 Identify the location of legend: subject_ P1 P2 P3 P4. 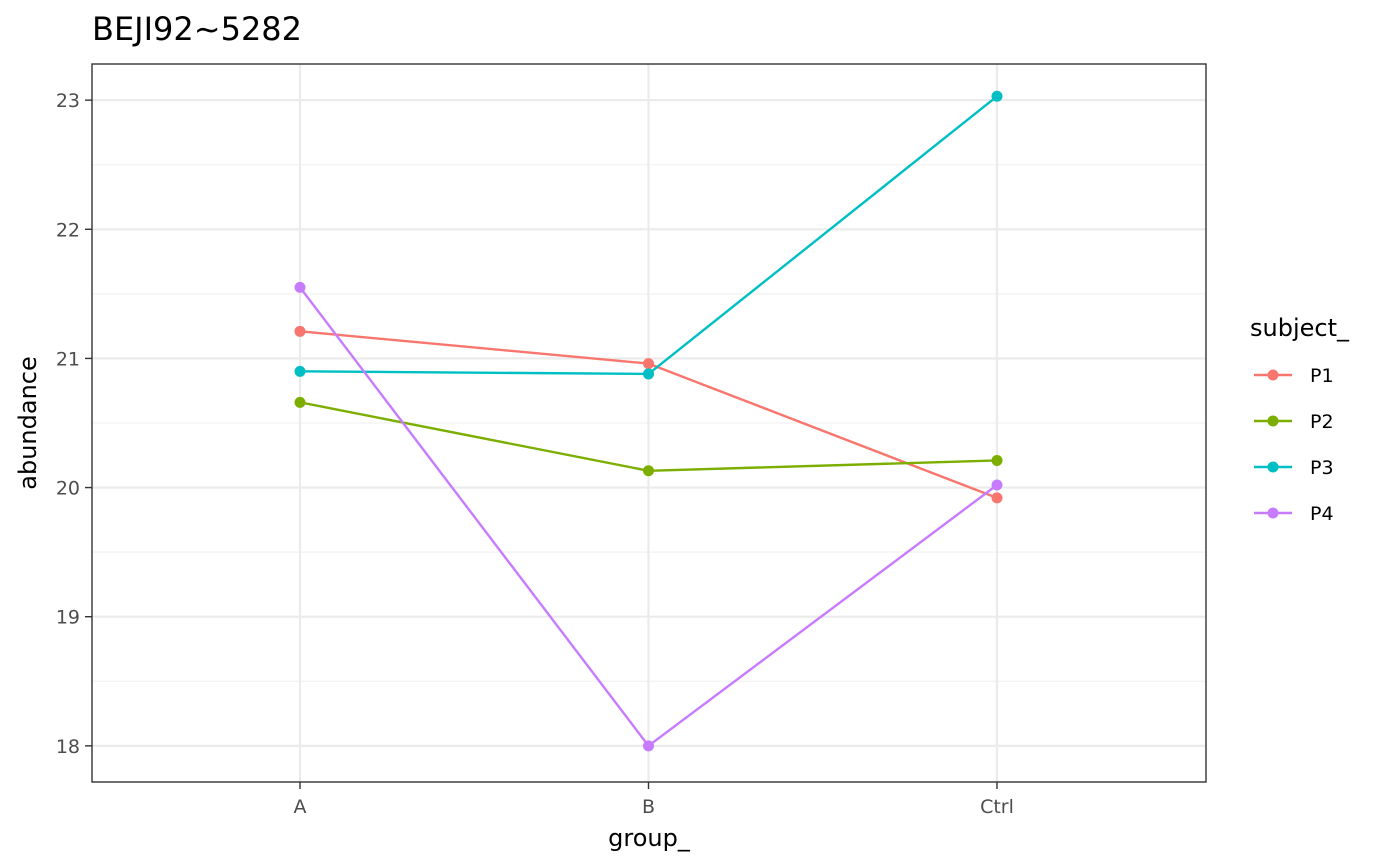
(1300, 419).